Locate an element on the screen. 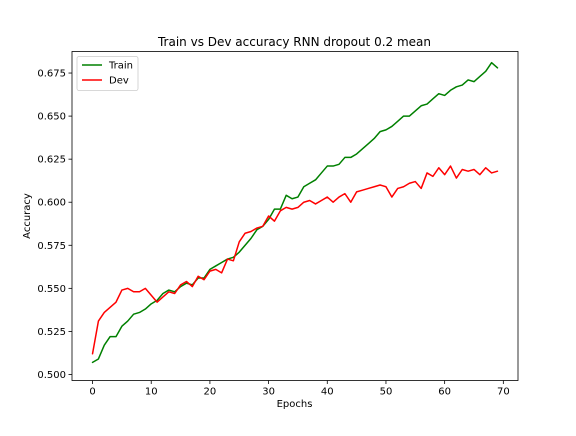  x-tick-label: 60 is located at coordinates (444, 392).